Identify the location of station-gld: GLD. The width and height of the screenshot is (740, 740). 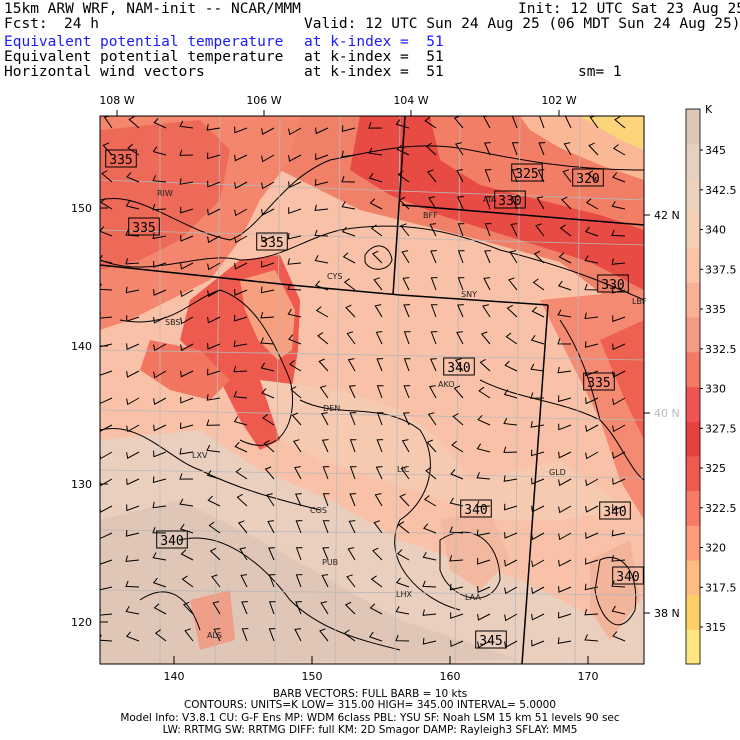
(557, 472).